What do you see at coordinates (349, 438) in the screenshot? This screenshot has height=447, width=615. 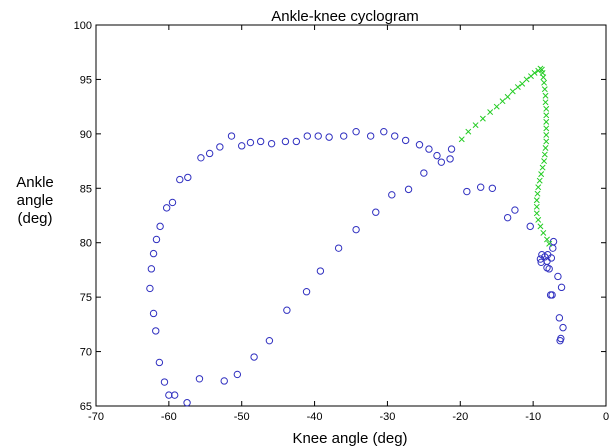 I see `x-axis-label: Knee angle (deg)` at bounding box center [349, 438].